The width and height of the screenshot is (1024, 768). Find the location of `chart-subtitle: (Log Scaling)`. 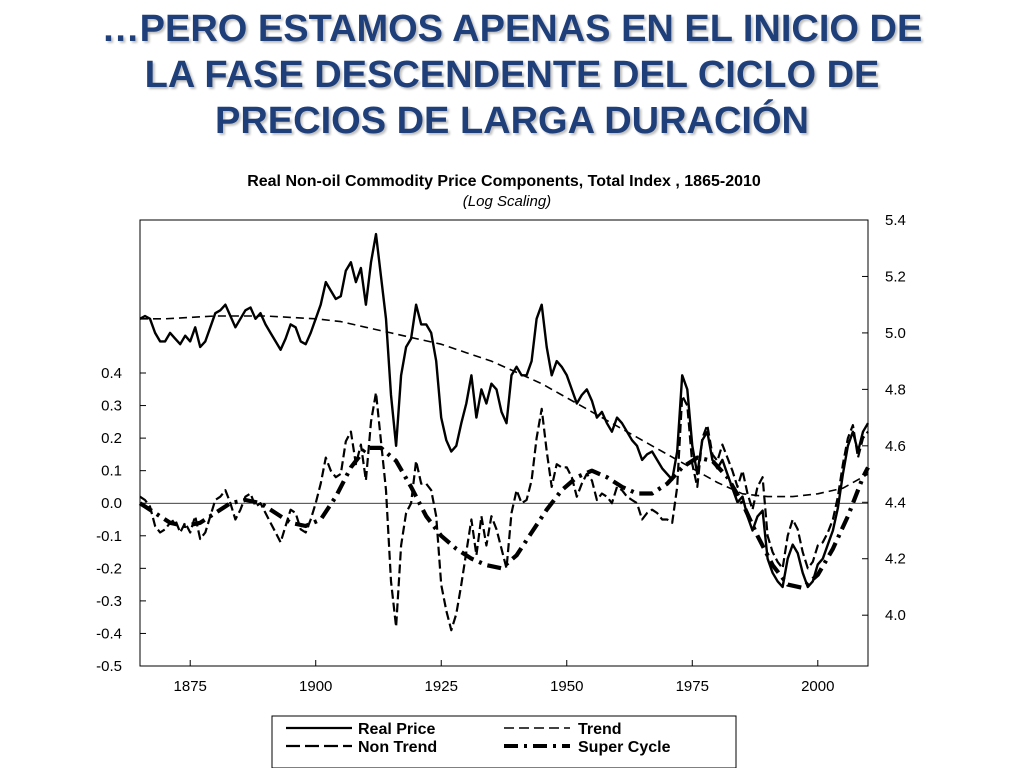

chart-subtitle: (Log Scaling) is located at coordinates (507, 201).